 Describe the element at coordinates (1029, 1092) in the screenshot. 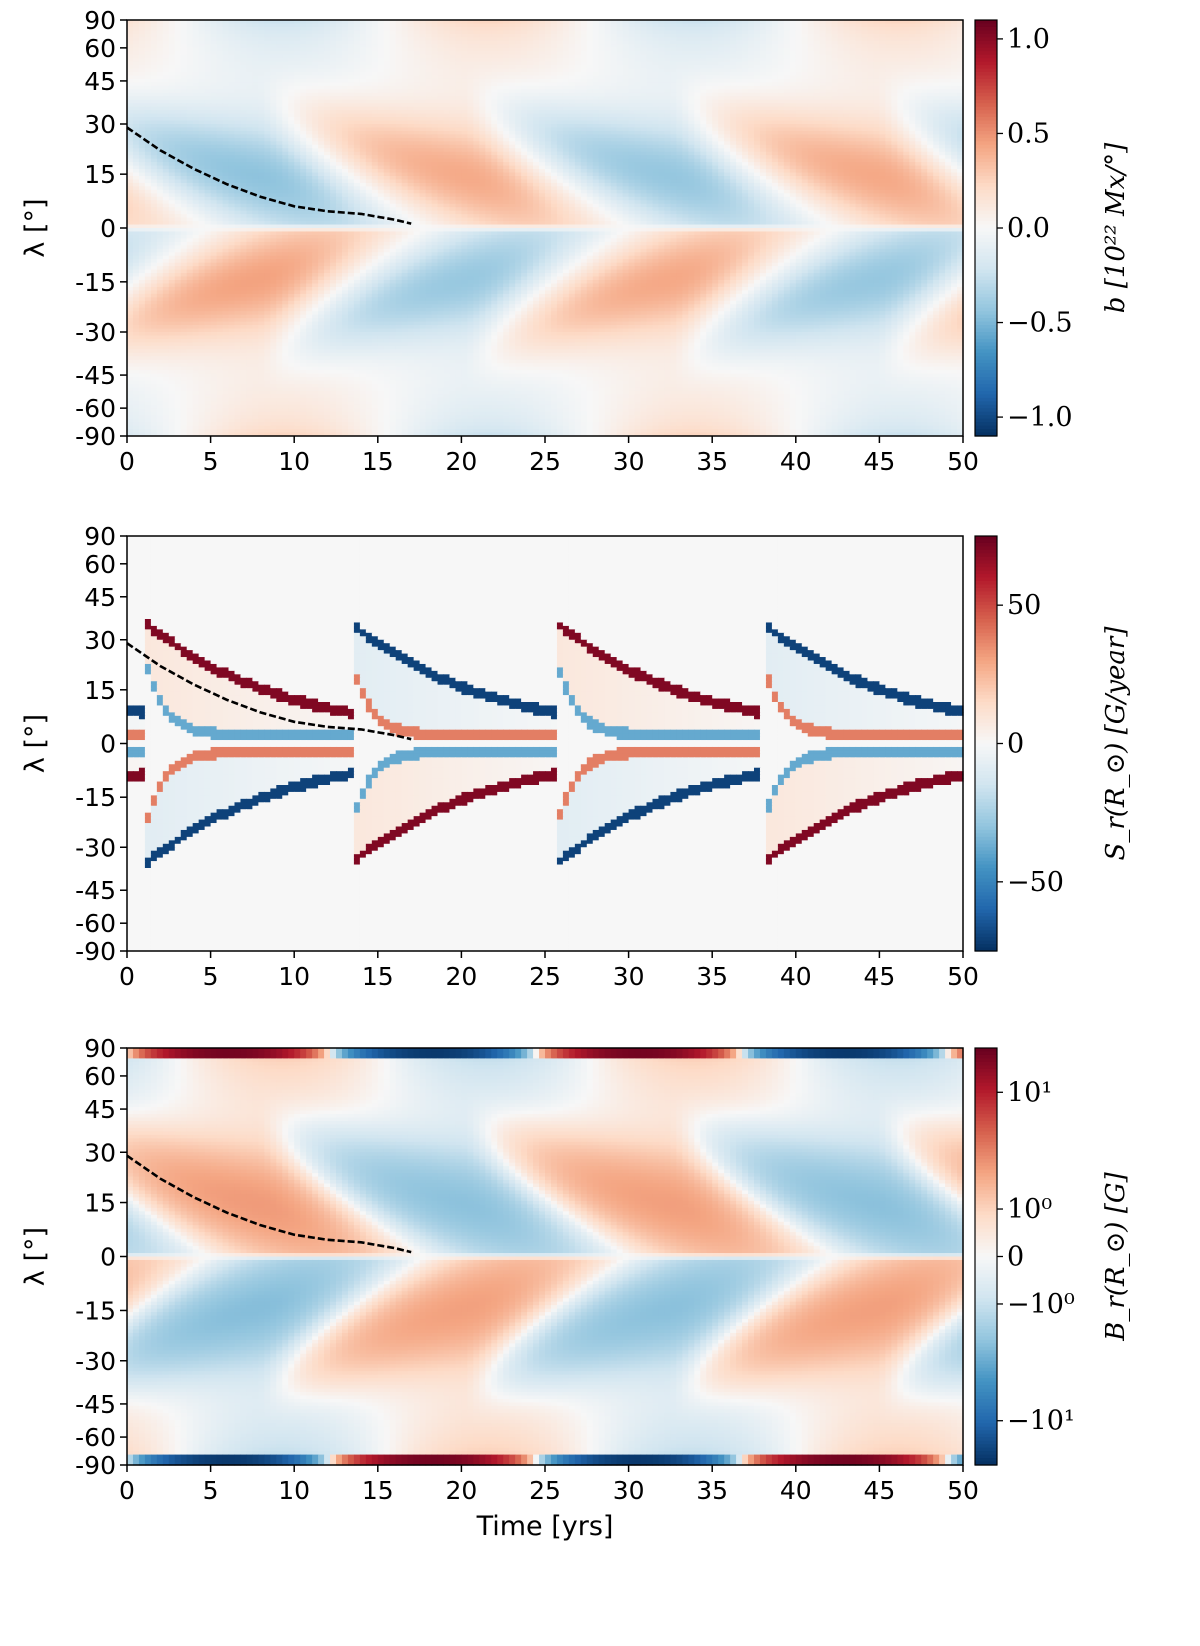

I see `colorbar-tick-label: 10¹` at that location.